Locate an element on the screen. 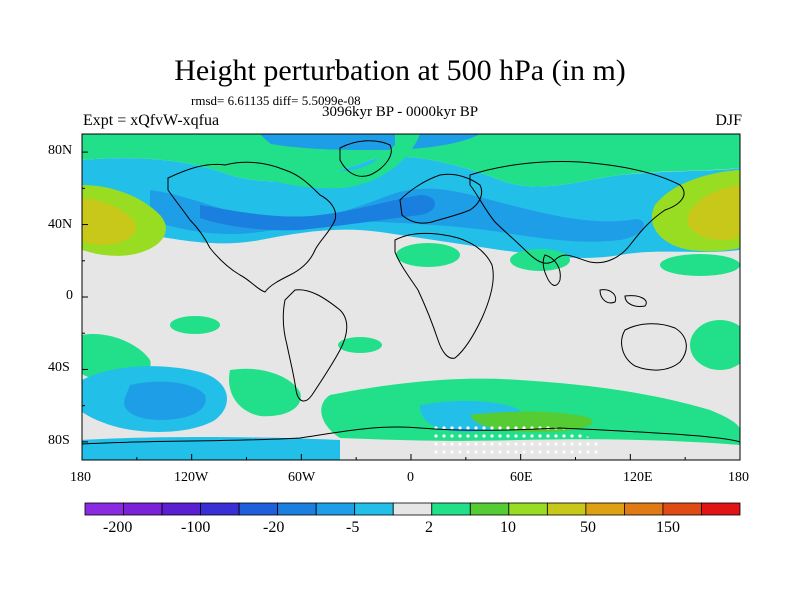 Image resolution: width=800 pixels, height=600 pixels. colorbar-label: 2 is located at coordinates (429, 527).